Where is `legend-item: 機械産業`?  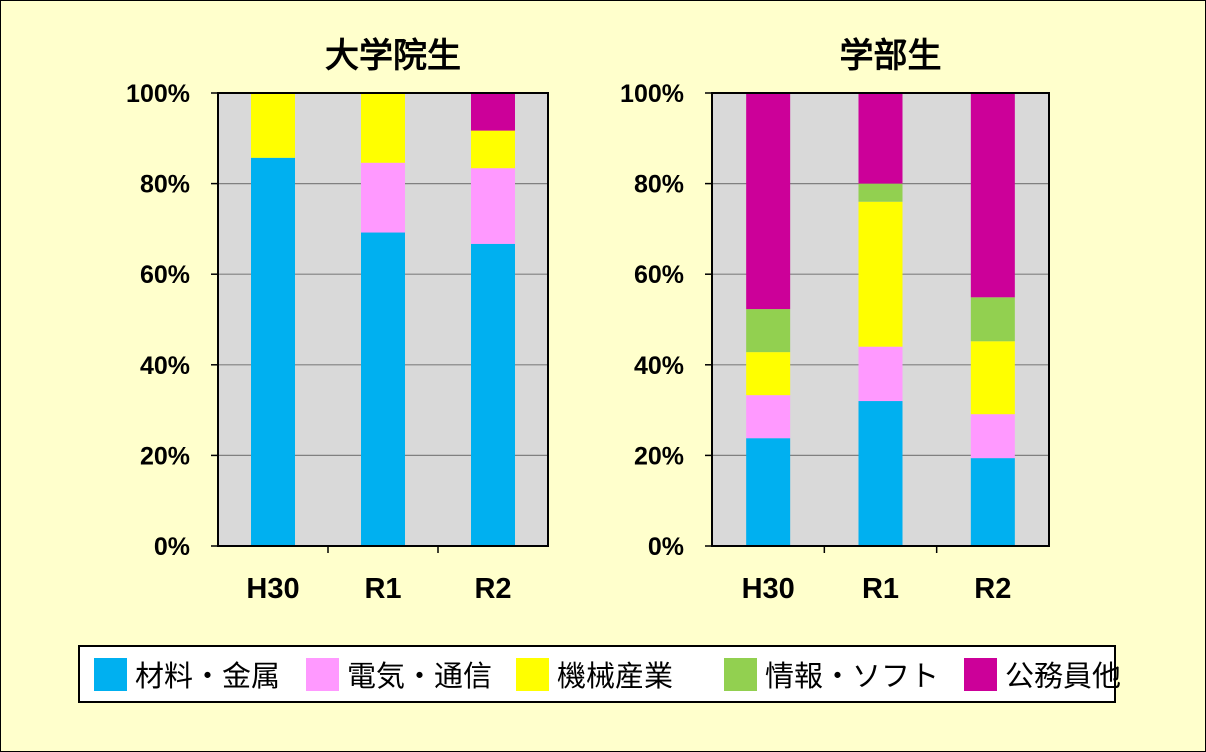
legend-item: 機械産業 is located at coordinates (620, 674).